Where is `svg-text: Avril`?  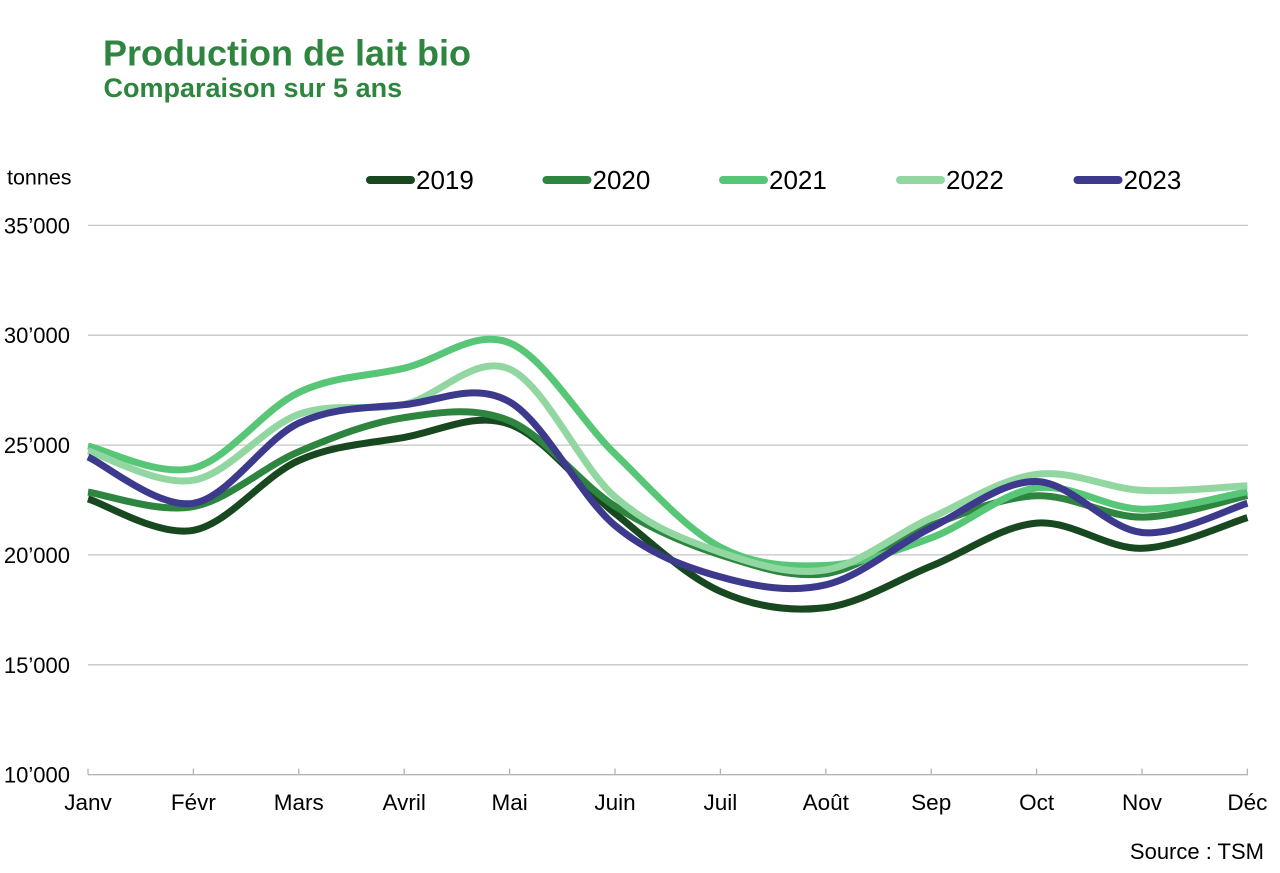 svg-text: Avril is located at coordinates (404, 802).